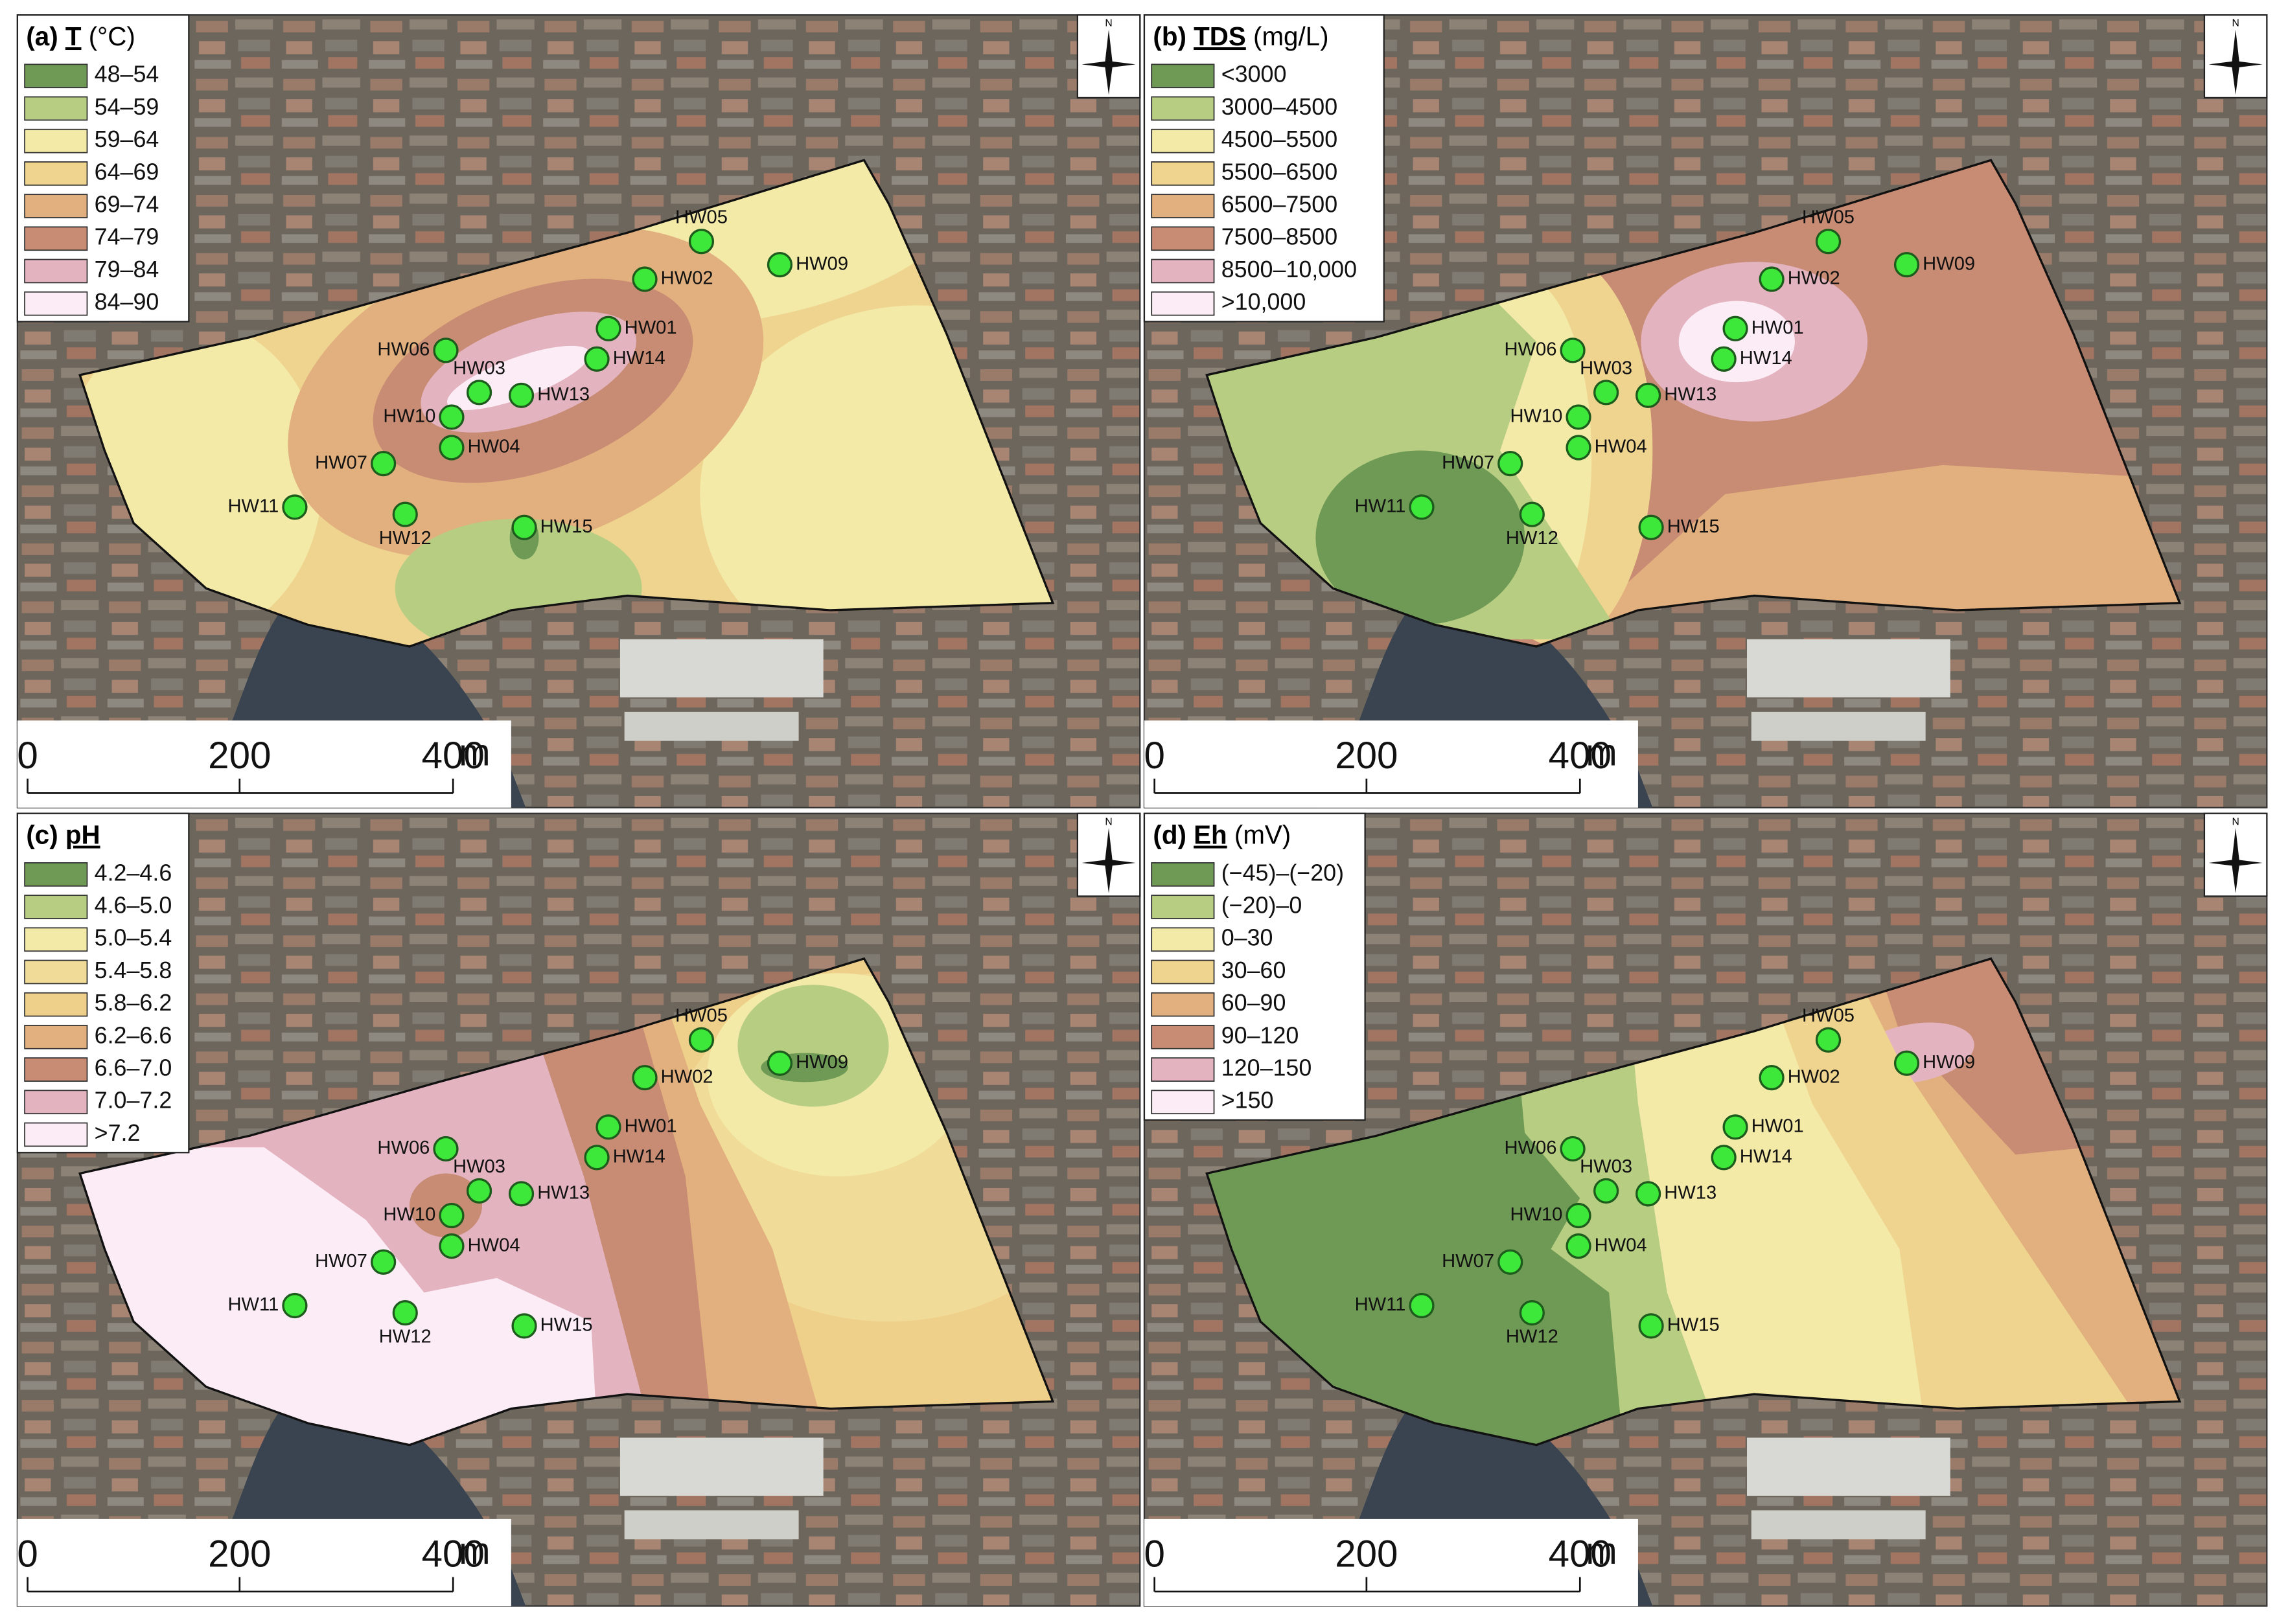 The height and width of the screenshot is (1624, 2277). Describe the element at coordinates (409, 416) in the screenshot. I see `well-label: HW10` at that location.